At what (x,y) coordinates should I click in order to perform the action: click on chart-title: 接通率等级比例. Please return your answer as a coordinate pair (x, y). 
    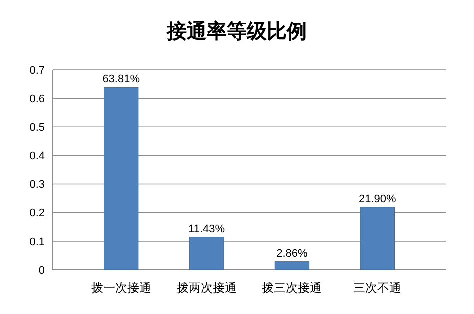
    Looking at the image, I should click on (236, 31).